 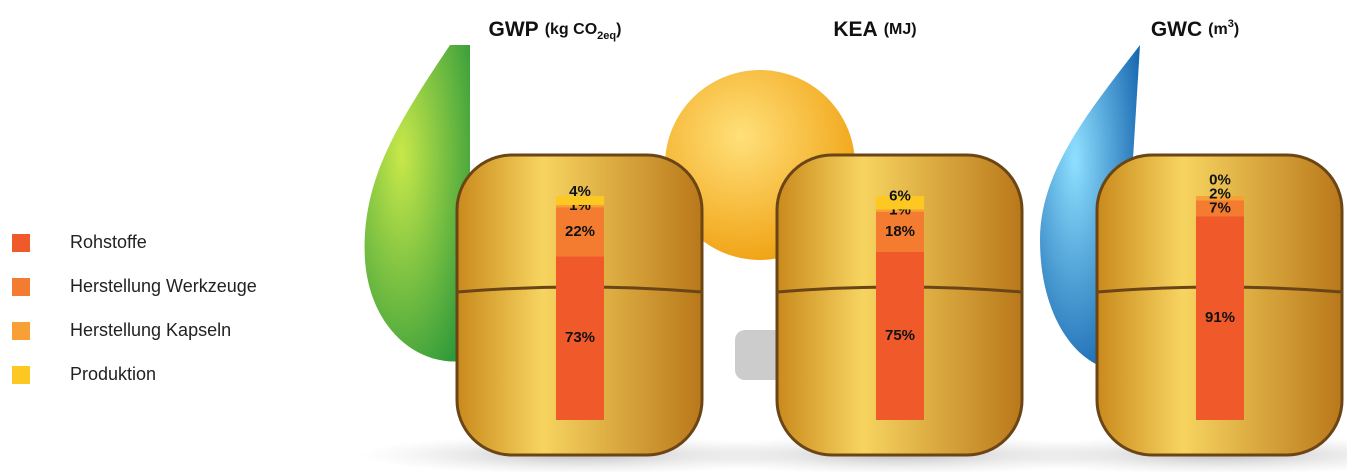 I want to click on unit-label: 2eq, so click(x=606, y=36).